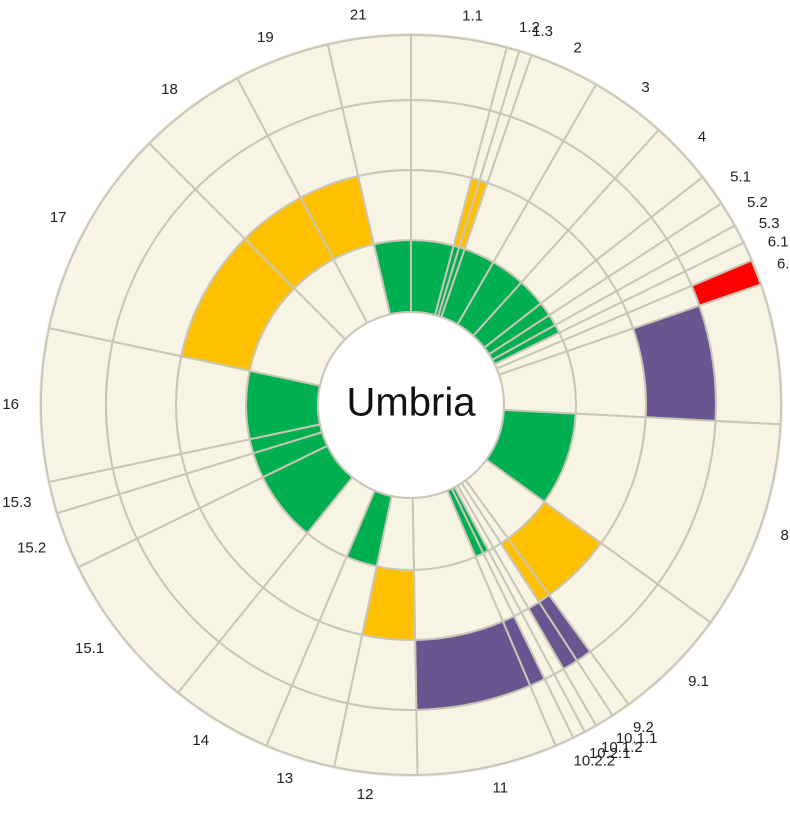 The image size is (790, 816). Describe the element at coordinates (757, 202) in the screenshot. I see `sector-label: 5.2` at that location.